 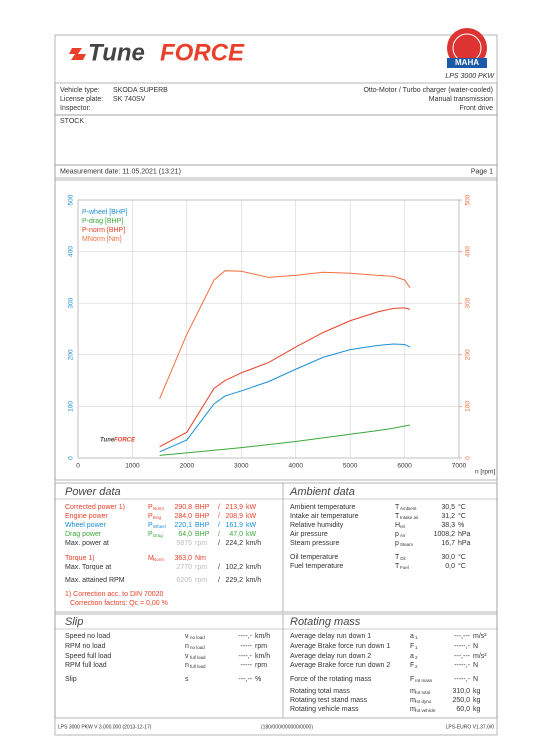 What do you see at coordinates (482, 171) in the screenshot?
I see `page-number: Page 1` at bounding box center [482, 171].